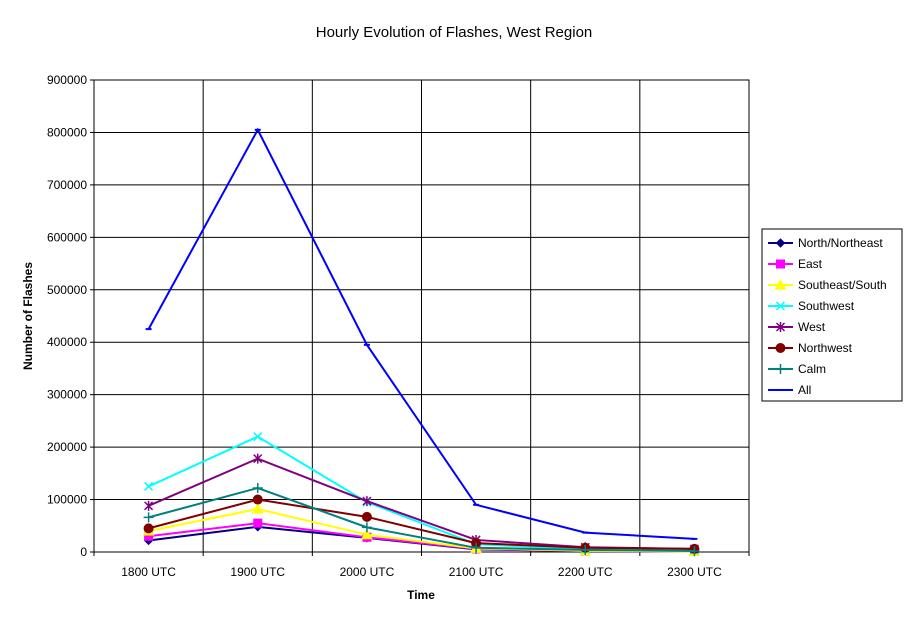  Describe the element at coordinates (694, 572) in the screenshot. I see `x-tick-label: 2300 UTC` at that location.